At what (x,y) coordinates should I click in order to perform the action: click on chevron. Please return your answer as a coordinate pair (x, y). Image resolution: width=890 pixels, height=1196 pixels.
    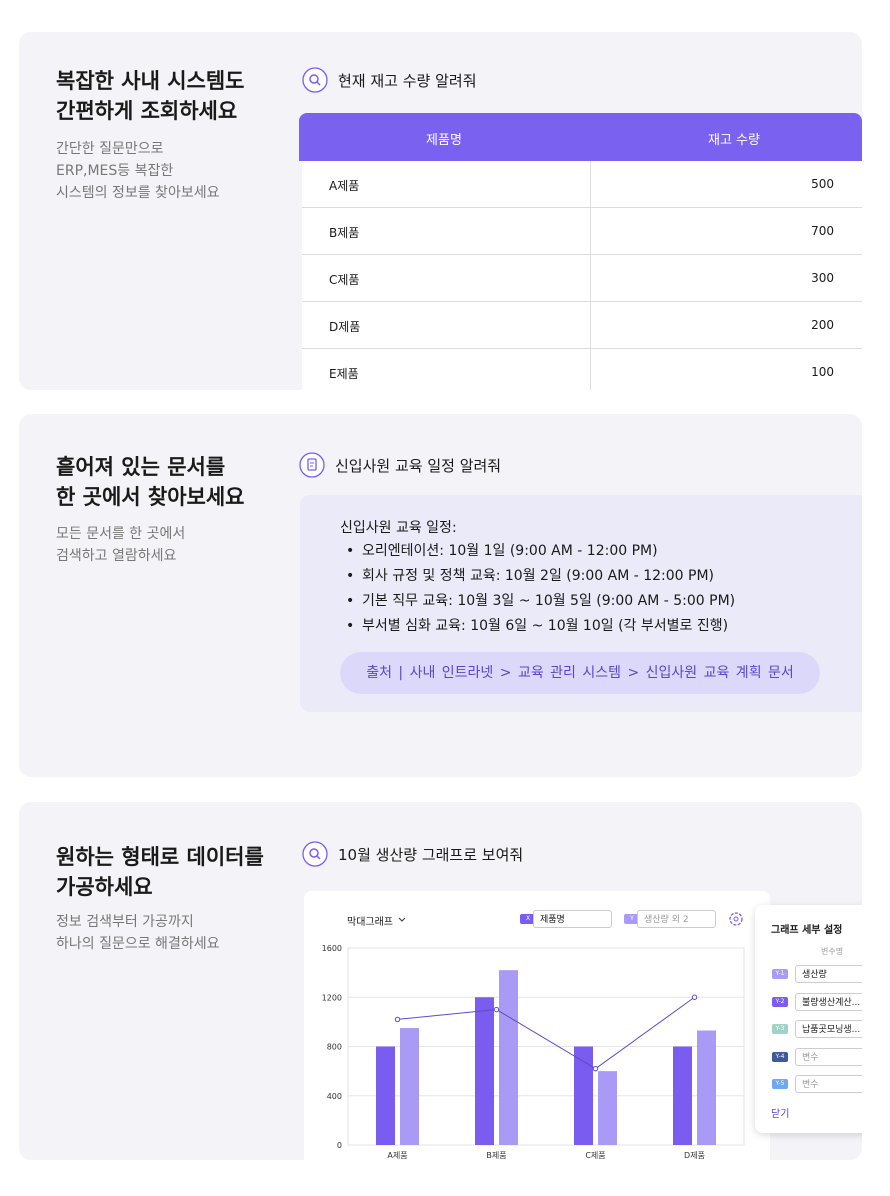
    Looking at the image, I should click on (402, 919).